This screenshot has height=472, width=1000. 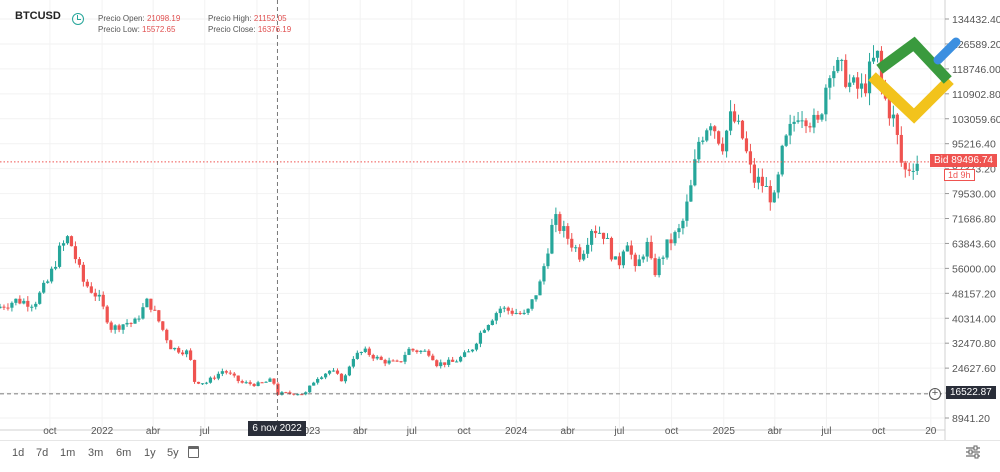 I want to click on clock-icon, so click(x=78, y=19).